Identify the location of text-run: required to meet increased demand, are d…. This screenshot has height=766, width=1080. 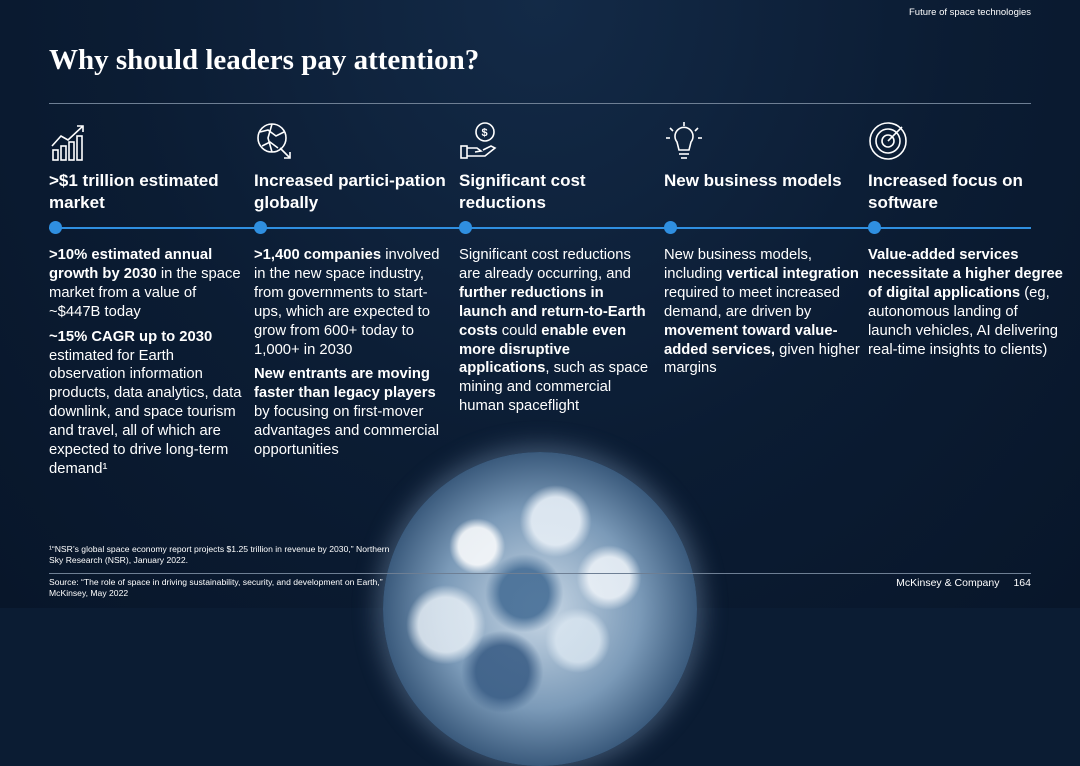
(752, 302).